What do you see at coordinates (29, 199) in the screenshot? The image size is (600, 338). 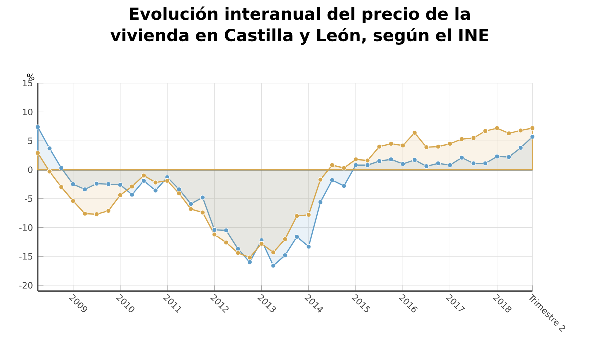 I see `y-tick-label: -5` at bounding box center [29, 199].